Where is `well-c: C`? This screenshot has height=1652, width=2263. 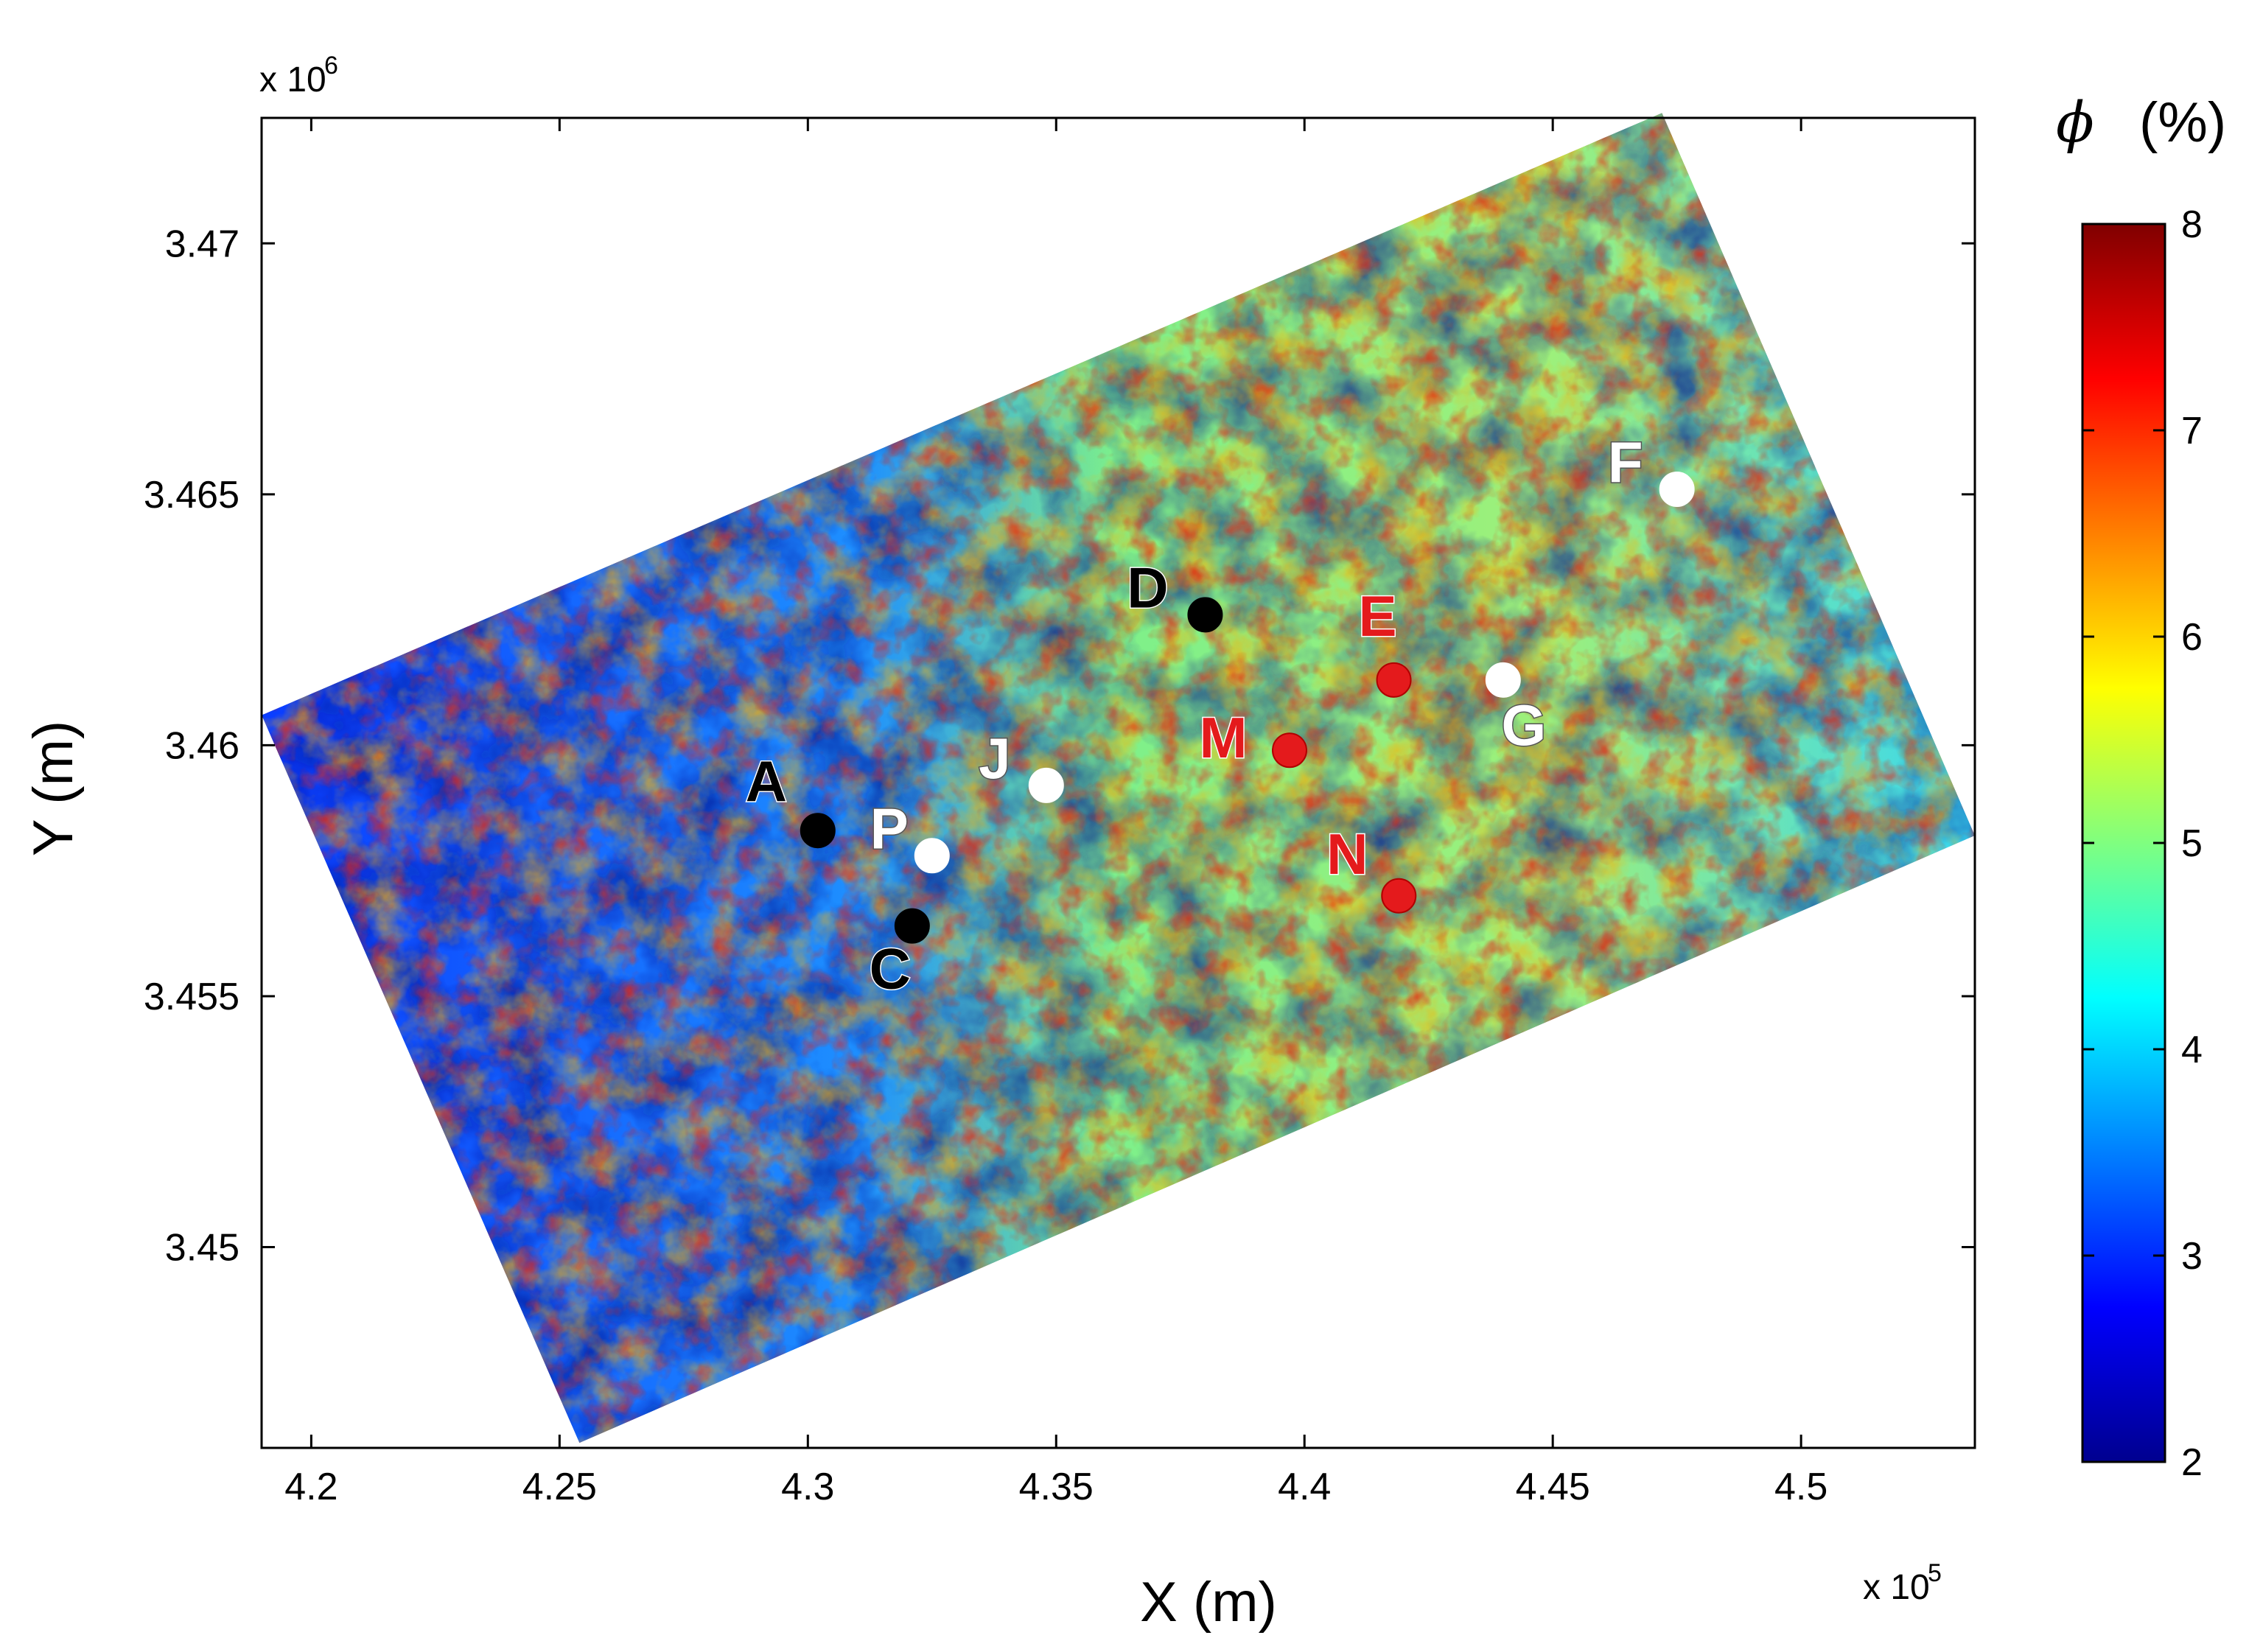 well-c: C is located at coordinates (899, 955).